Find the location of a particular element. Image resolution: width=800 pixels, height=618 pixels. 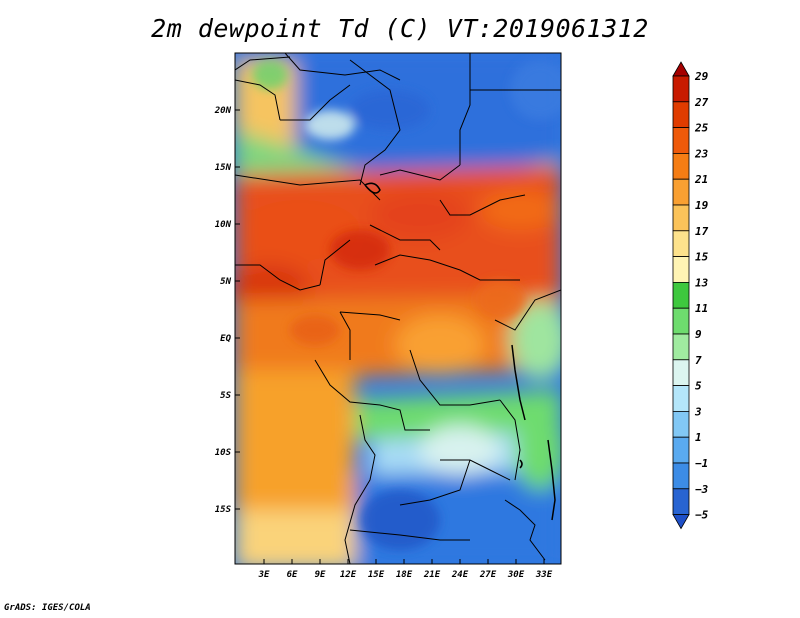

lon-label: 9E is located at coordinates (320, 575).